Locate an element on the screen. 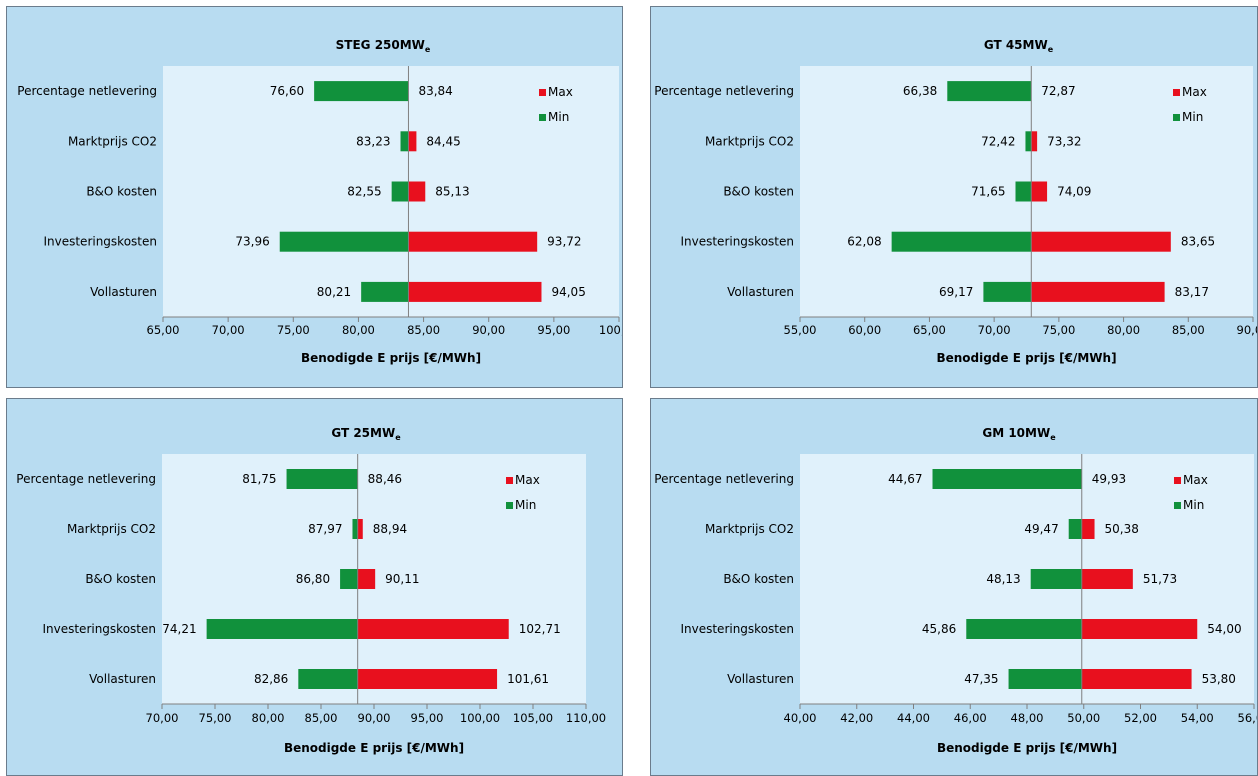 Image resolution: width=1258 pixels, height=776 pixels. data-label-min: 45,86 is located at coordinates (939, 629).